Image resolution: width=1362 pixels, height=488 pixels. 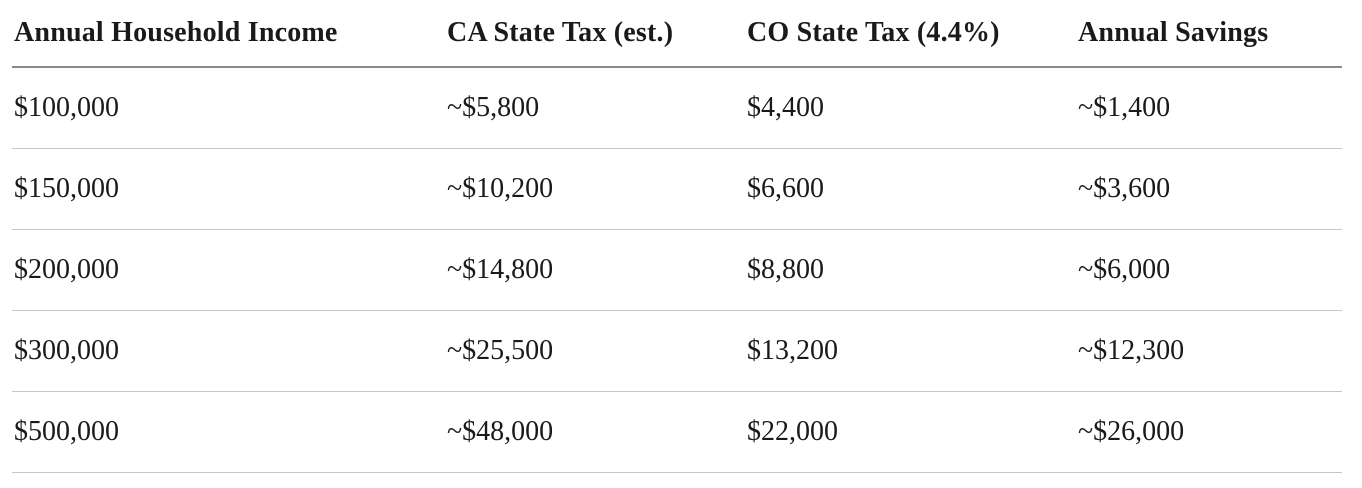 I want to click on cell-savings: ~$1,400, so click(x=1209, y=108).